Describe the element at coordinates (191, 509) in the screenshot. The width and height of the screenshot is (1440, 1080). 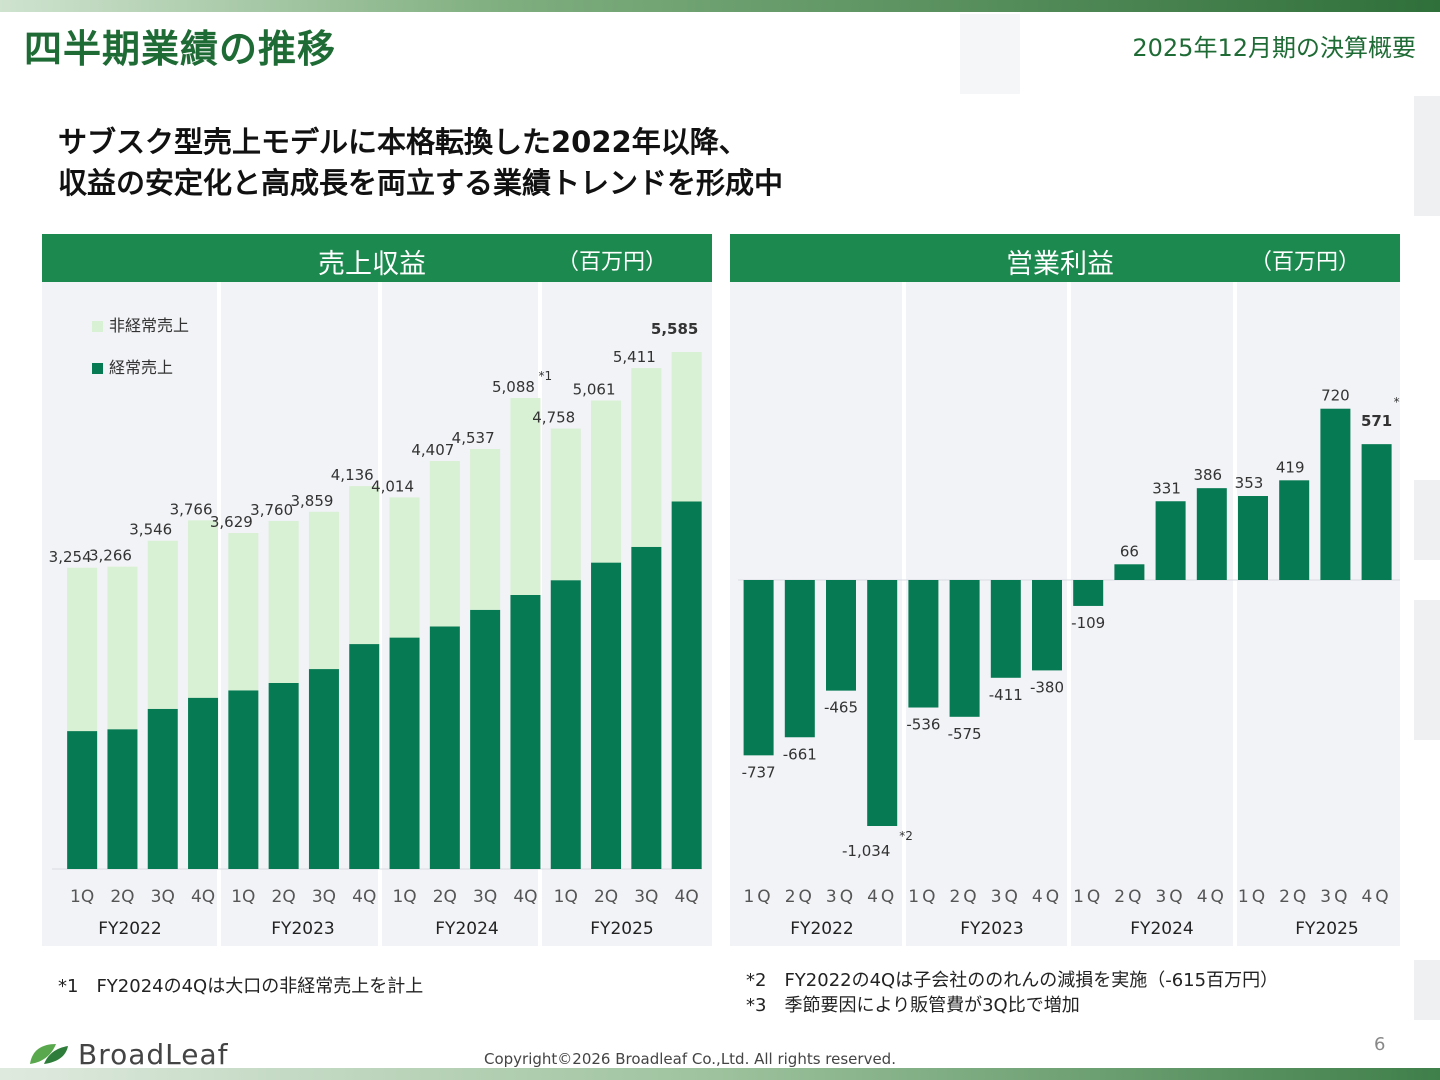
I see `data-label-total: 3,766` at that location.